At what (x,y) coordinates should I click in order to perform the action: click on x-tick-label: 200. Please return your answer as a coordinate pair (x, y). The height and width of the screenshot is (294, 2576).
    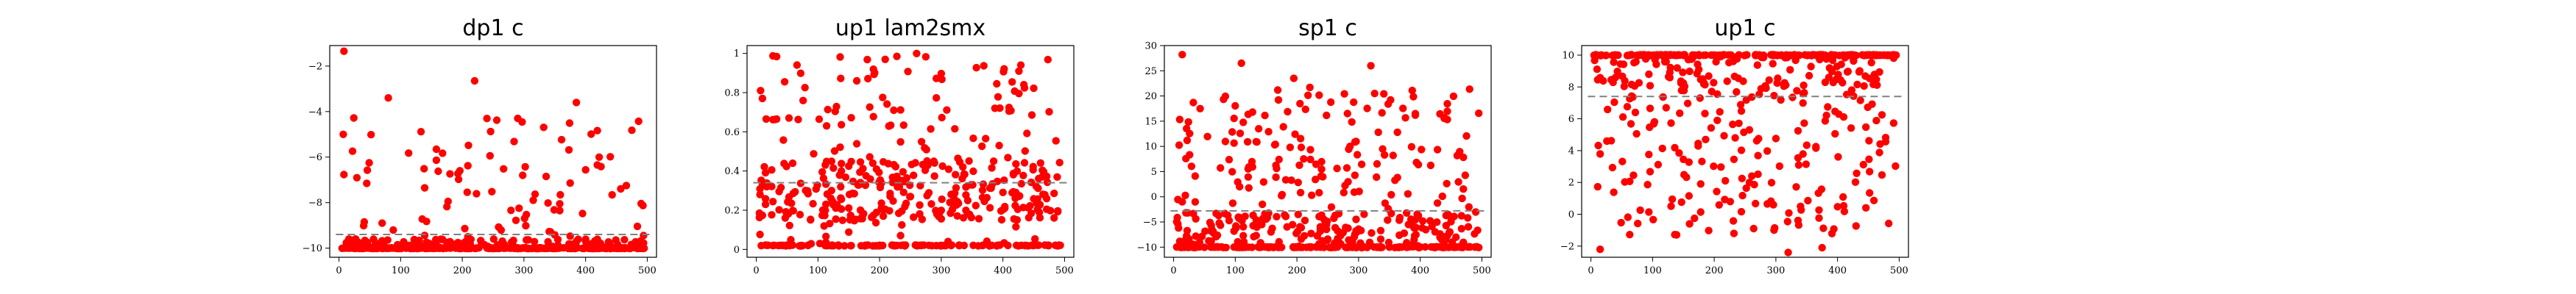
    Looking at the image, I should click on (1714, 270).